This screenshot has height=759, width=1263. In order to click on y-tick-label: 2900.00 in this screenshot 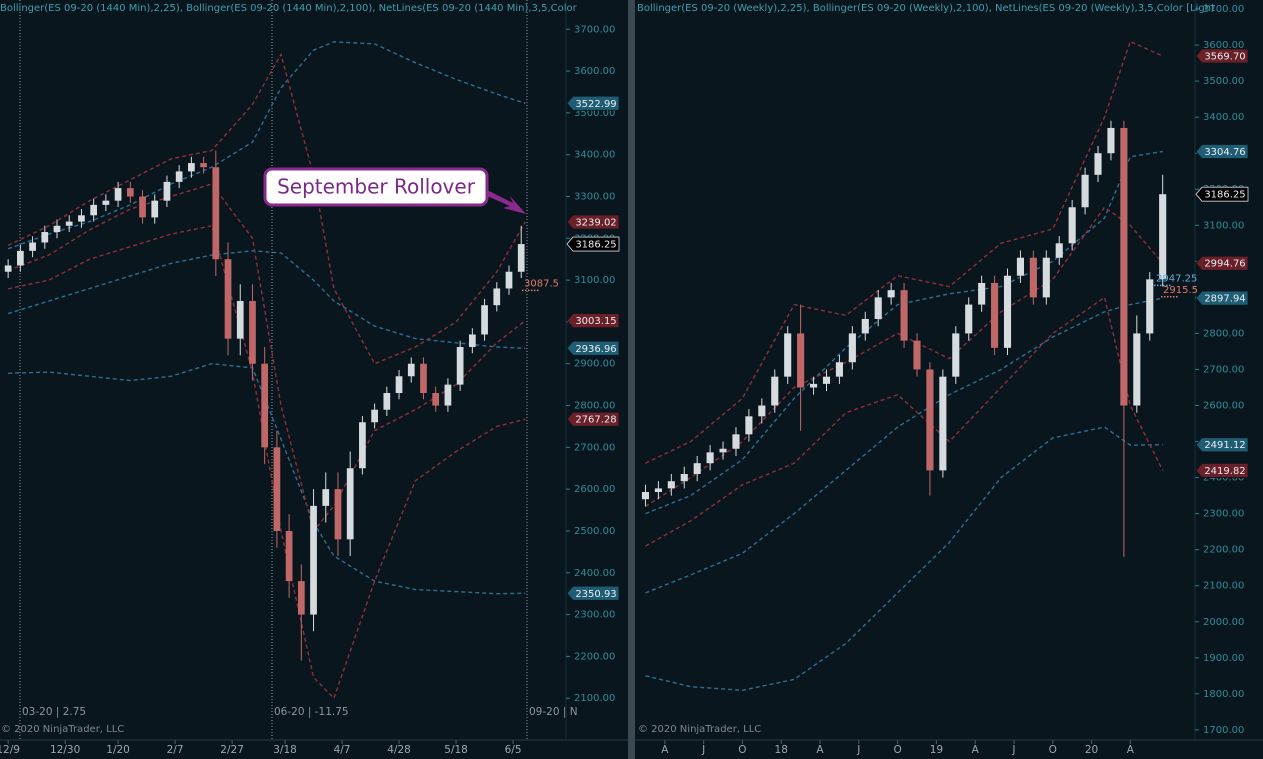, I will do `click(594, 364)`.